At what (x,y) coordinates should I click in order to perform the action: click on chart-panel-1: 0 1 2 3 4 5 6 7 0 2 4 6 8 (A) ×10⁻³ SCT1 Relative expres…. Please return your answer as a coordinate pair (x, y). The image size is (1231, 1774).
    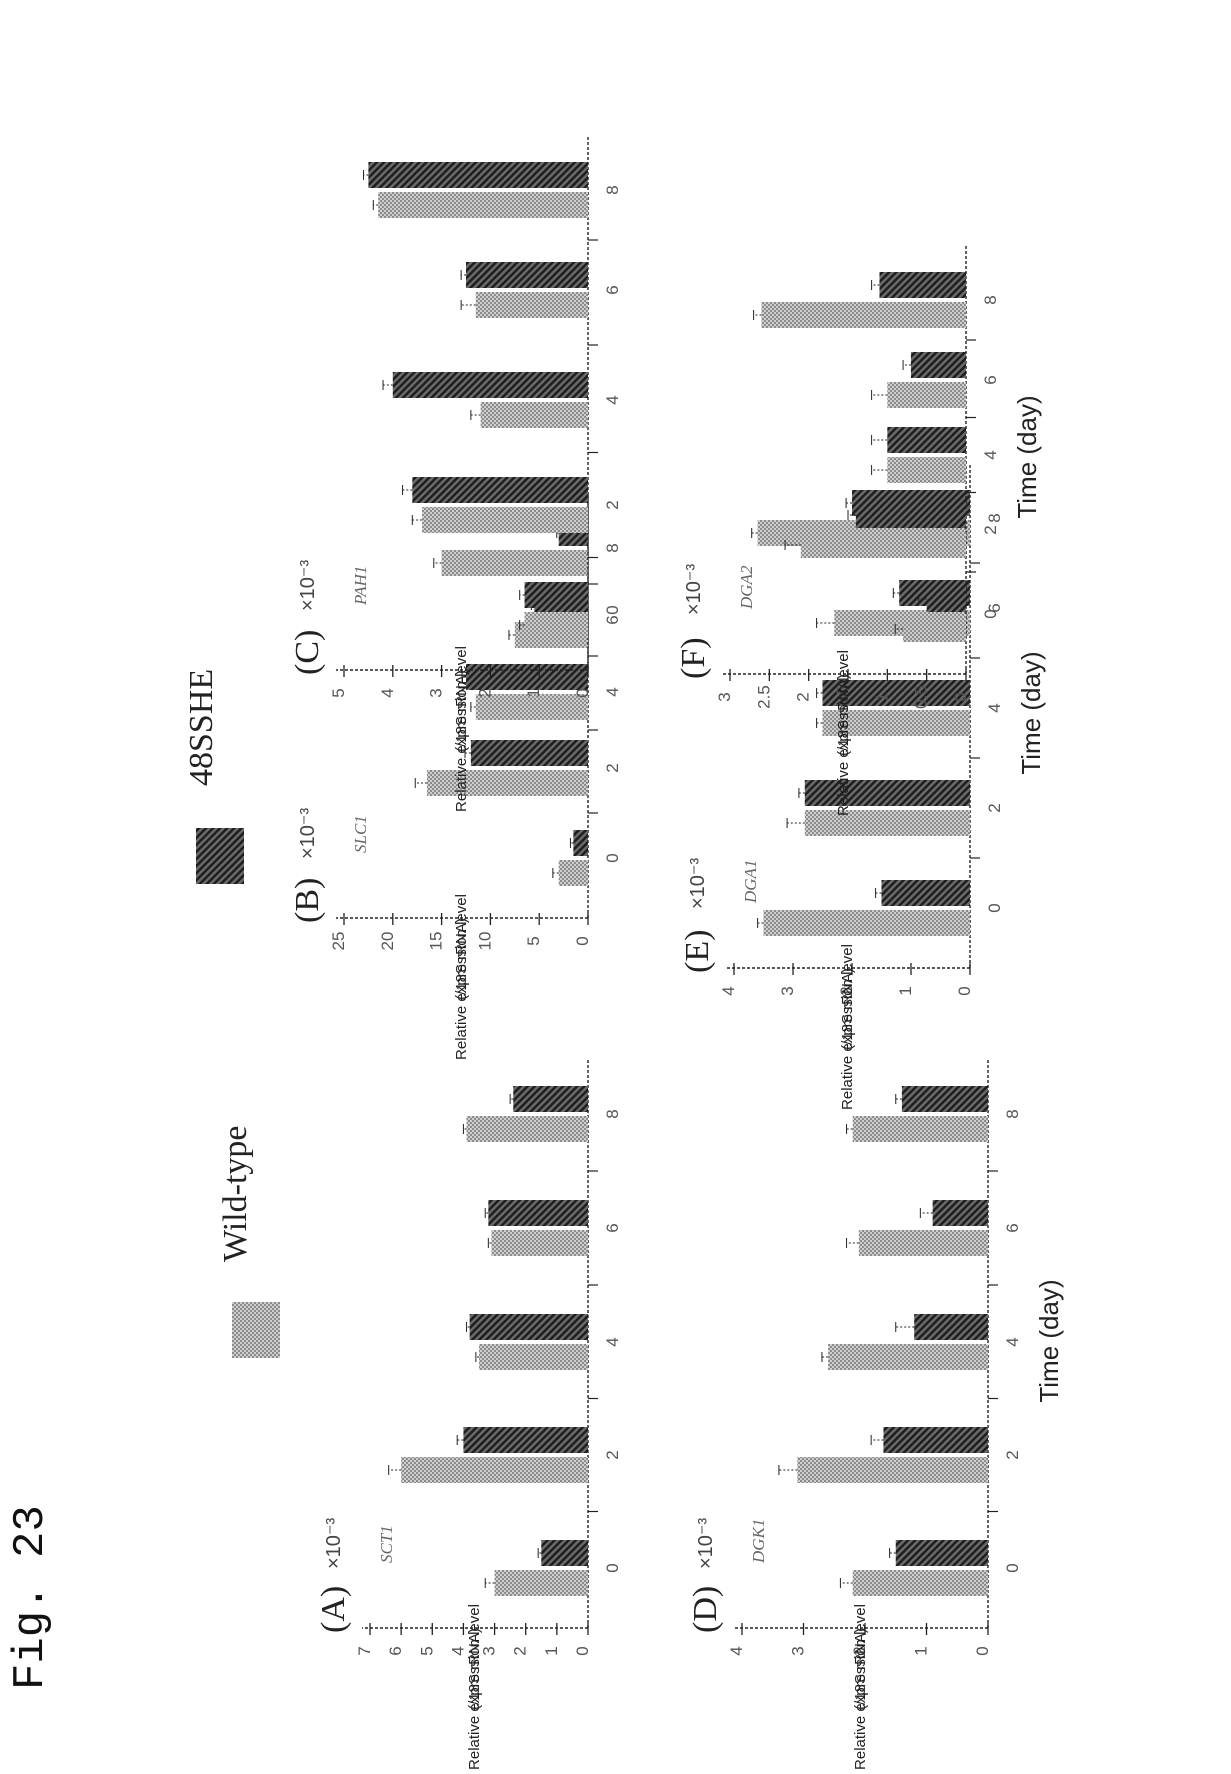
    Looking at the image, I should click on (468, 1414).